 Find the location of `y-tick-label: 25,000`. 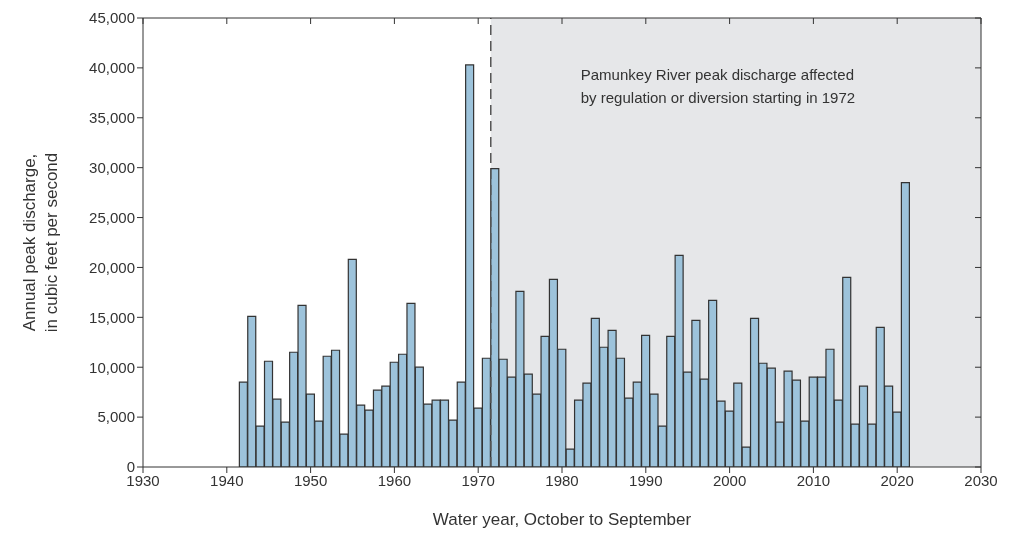

y-tick-label: 25,000 is located at coordinates (112, 217).